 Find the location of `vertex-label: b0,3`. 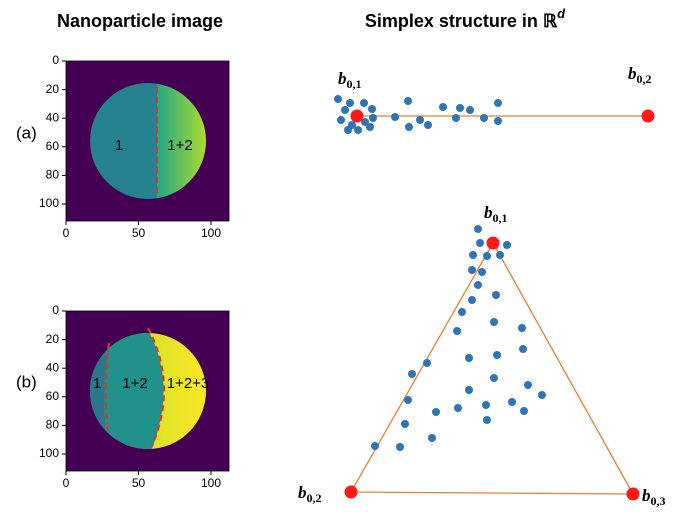

vertex-label: b0,3 is located at coordinates (654, 497).